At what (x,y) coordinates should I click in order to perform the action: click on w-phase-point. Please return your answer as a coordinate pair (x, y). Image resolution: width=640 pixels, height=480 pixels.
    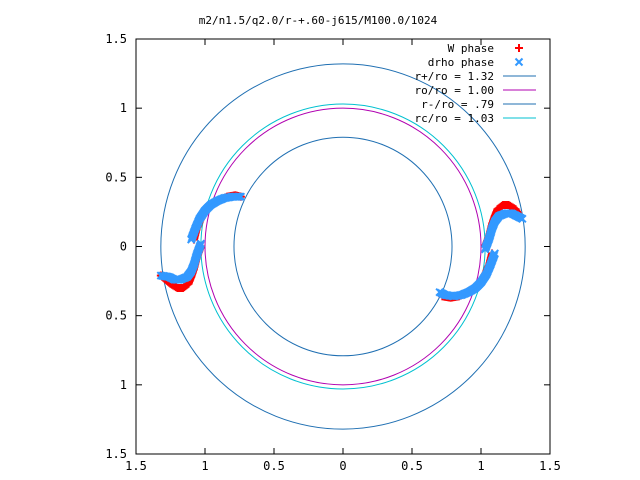
    Looking at the image, I should click on (519, 48).